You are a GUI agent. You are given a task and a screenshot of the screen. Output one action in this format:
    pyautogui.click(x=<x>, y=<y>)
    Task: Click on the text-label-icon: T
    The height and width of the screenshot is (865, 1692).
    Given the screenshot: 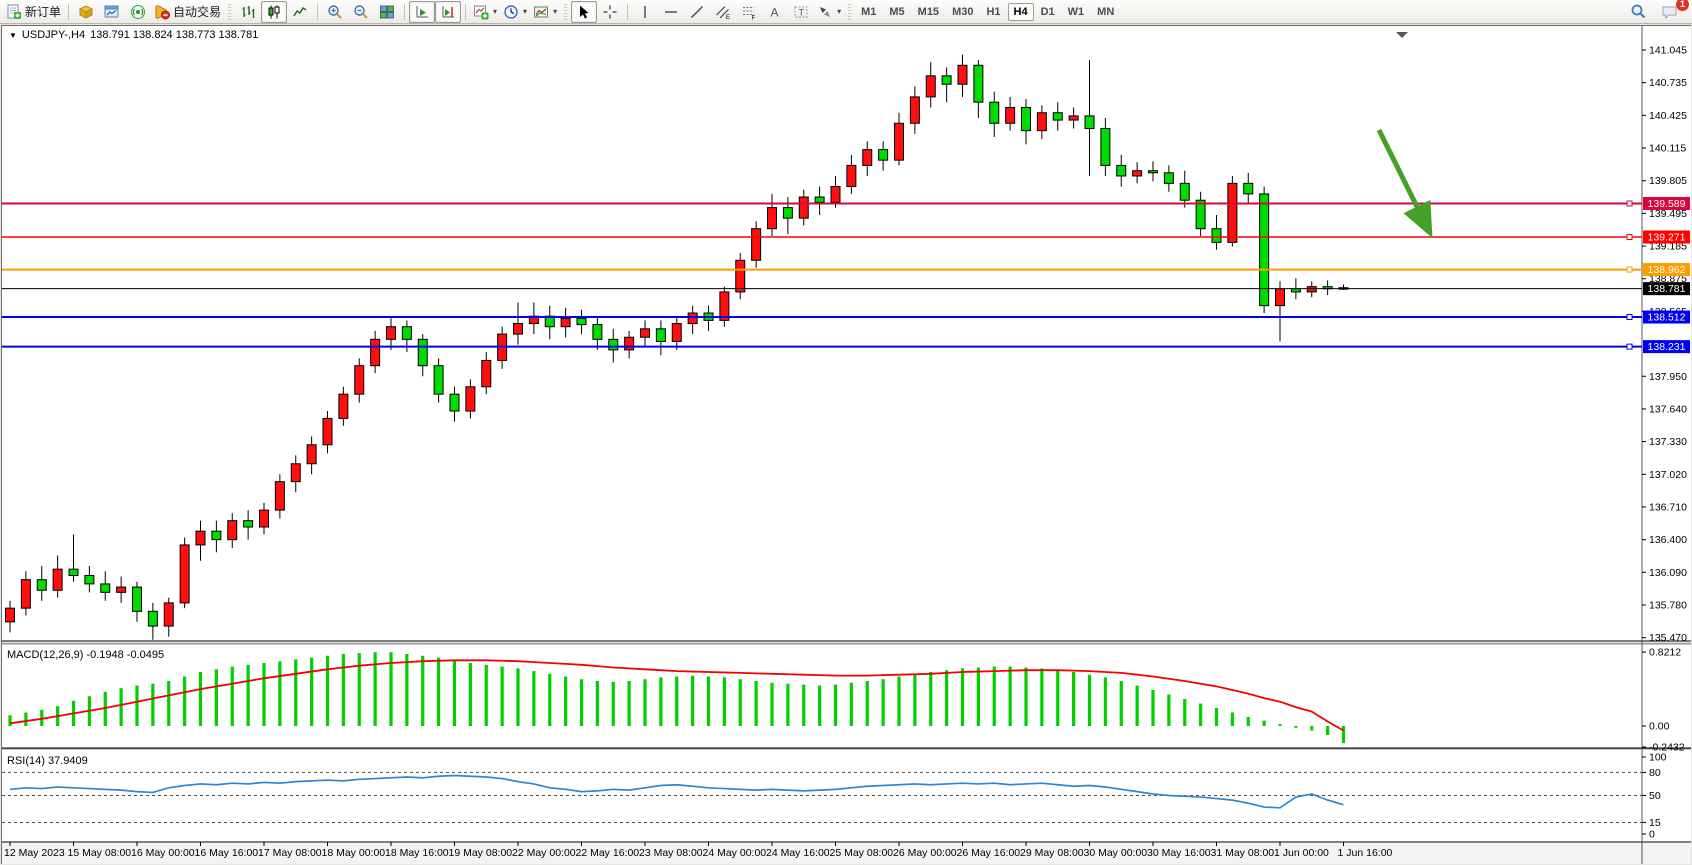 What is the action you would take?
    pyautogui.click(x=801, y=11)
    